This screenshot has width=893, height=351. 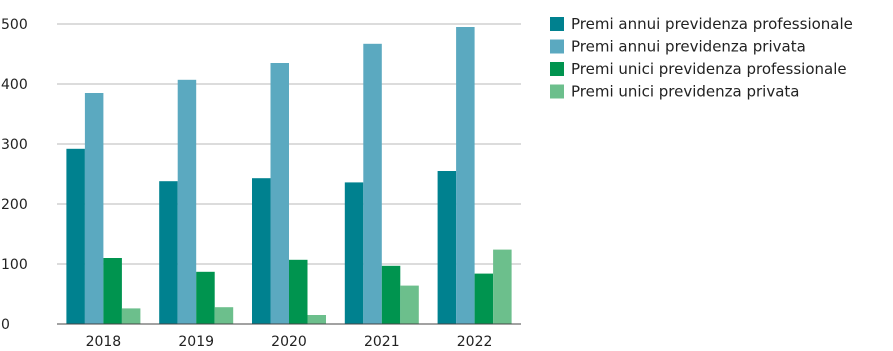 What do you see at coordinates (14, 205) in the screenshot?
I see `y-tick-label: 200` at bounding box center [14, 205].